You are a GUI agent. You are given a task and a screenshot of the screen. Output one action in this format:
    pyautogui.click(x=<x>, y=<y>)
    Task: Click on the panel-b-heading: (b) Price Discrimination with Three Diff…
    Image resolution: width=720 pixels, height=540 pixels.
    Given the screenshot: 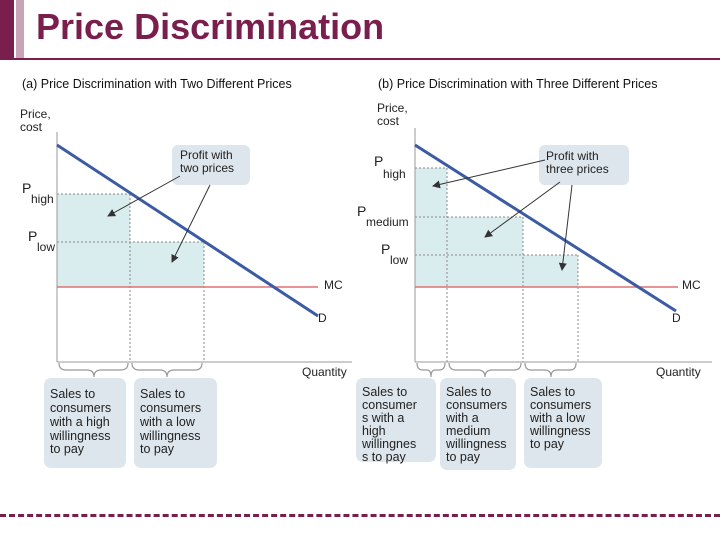 What is the action you would take?
    pyautogui.click(x=518, y=84)
    